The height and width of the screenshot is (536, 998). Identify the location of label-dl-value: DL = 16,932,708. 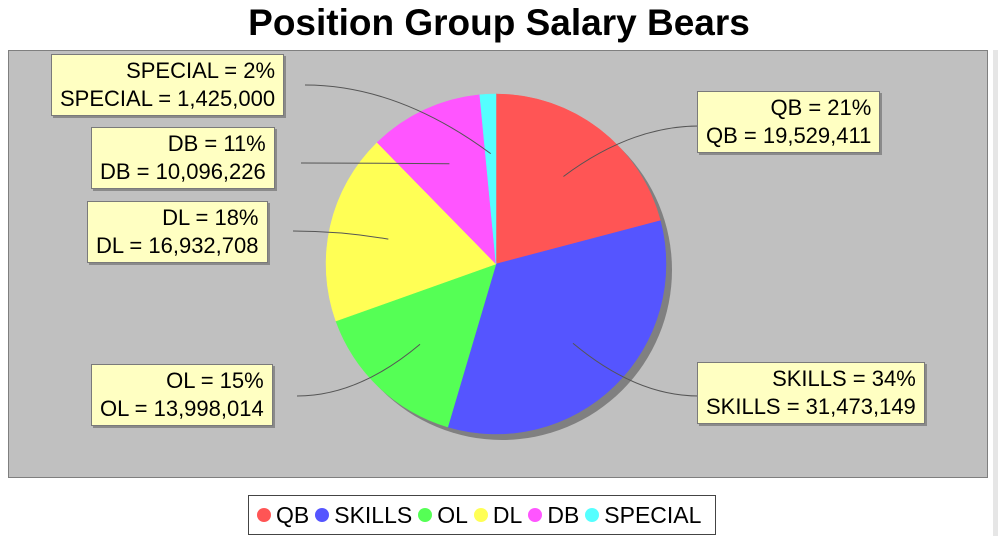
(177, 245).